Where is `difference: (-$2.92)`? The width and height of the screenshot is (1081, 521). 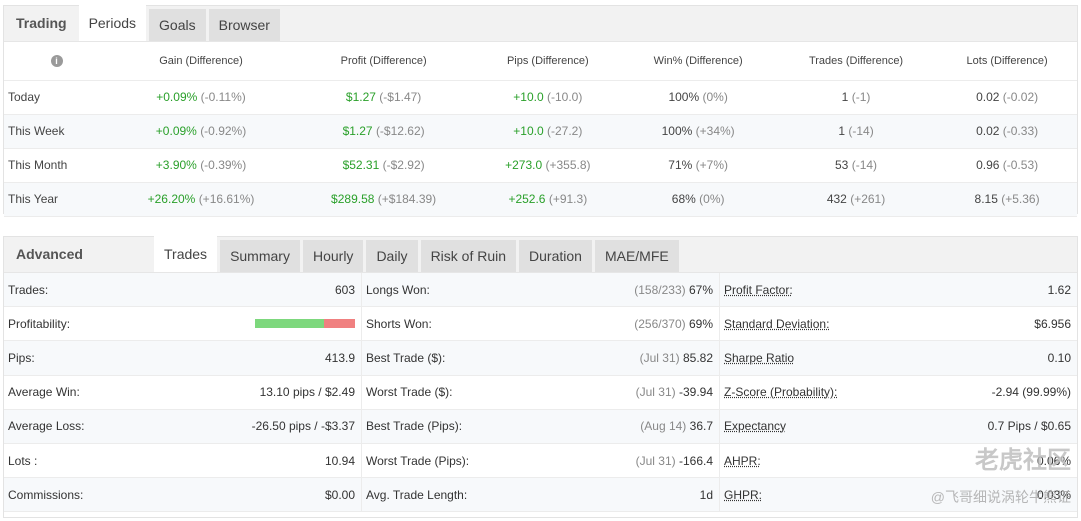 difference: (-$2.92) is located at coordinates (403, 165).